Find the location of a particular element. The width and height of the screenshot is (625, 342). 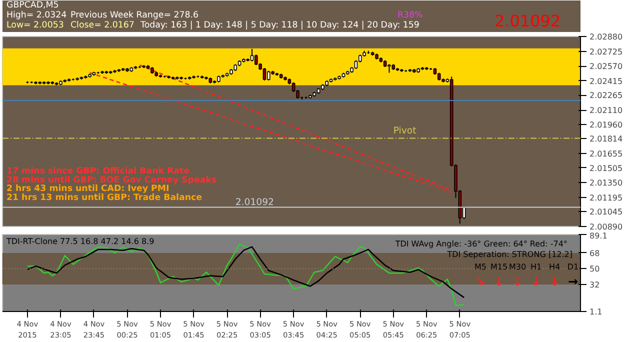

annotation: 17 mins since GBP: Official Bank Rate is located at coordinates (98, 171).